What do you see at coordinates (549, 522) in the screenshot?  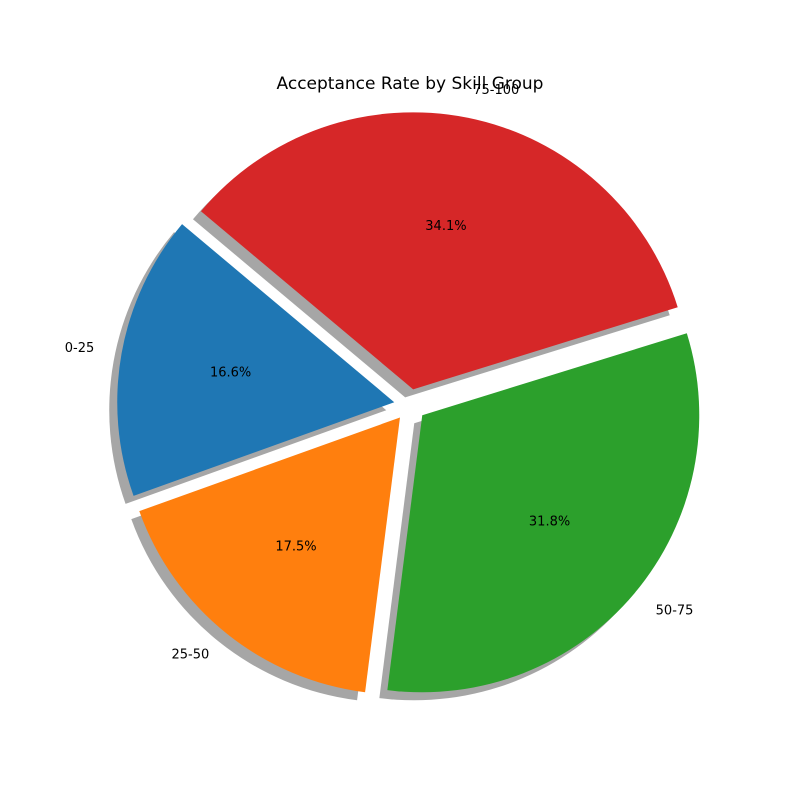 I see `percent-label-50-75: 31.8%` at bounding box center [549, 522].